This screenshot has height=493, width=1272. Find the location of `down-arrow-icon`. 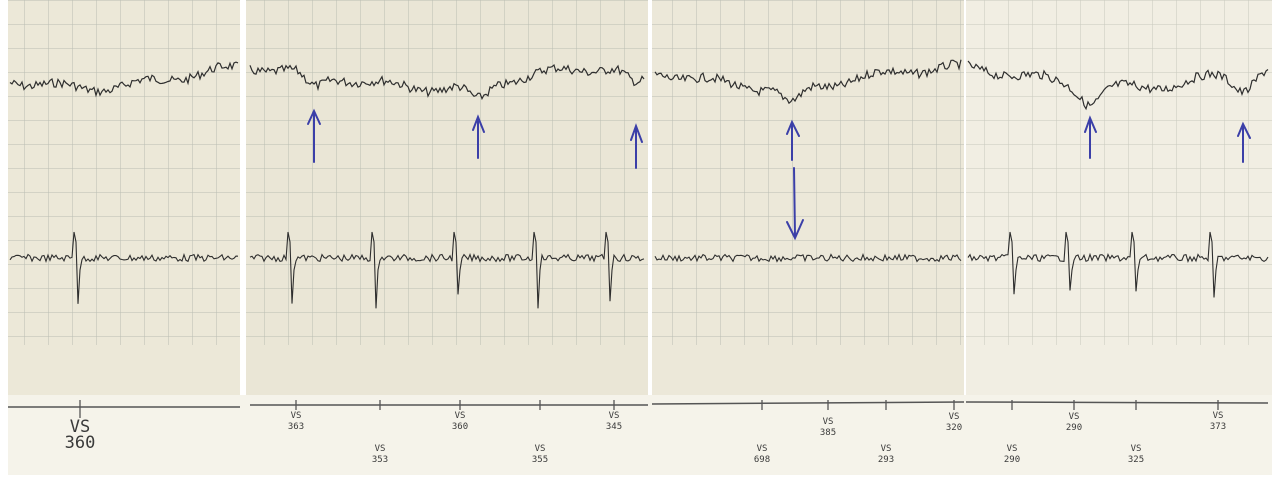

down-arrow-icon is located at coordinates (795, 204).